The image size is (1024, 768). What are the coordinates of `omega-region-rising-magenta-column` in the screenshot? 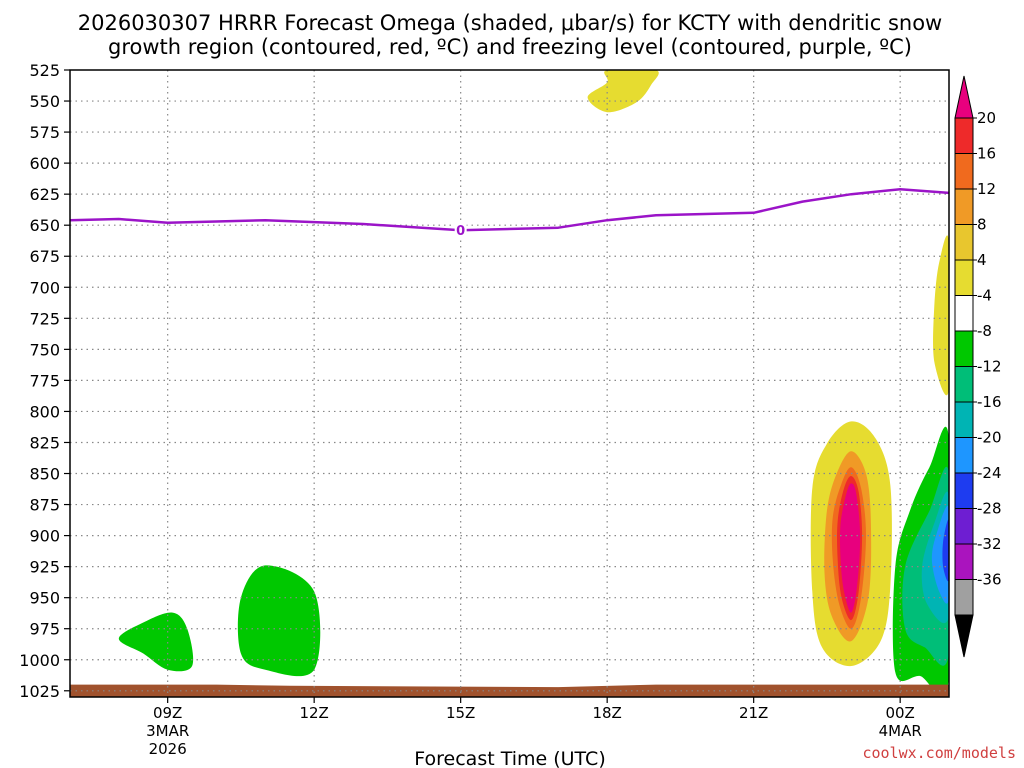 It's located at (850, 548).